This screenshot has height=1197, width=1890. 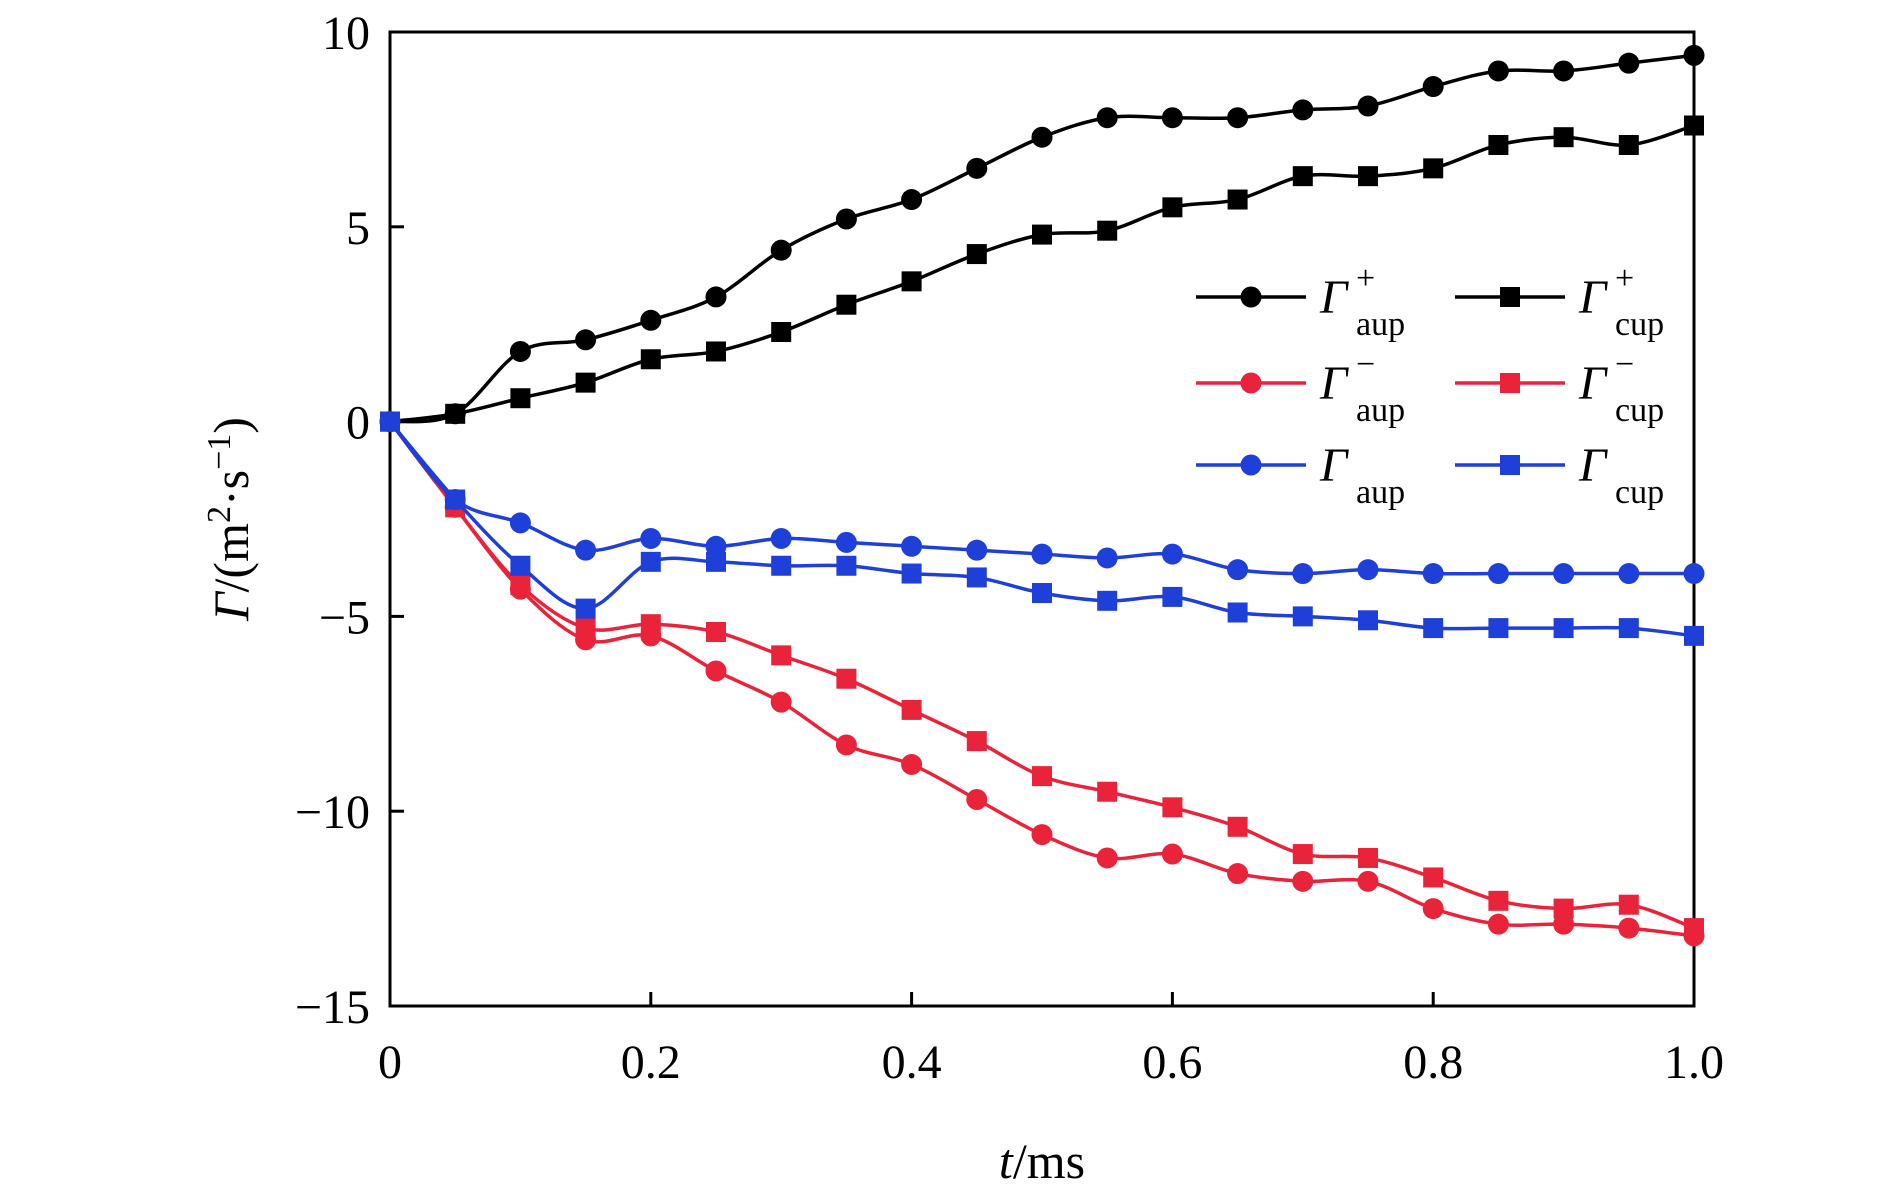 I want to click on y-tick-label: 10, so click(x=346, y=33).